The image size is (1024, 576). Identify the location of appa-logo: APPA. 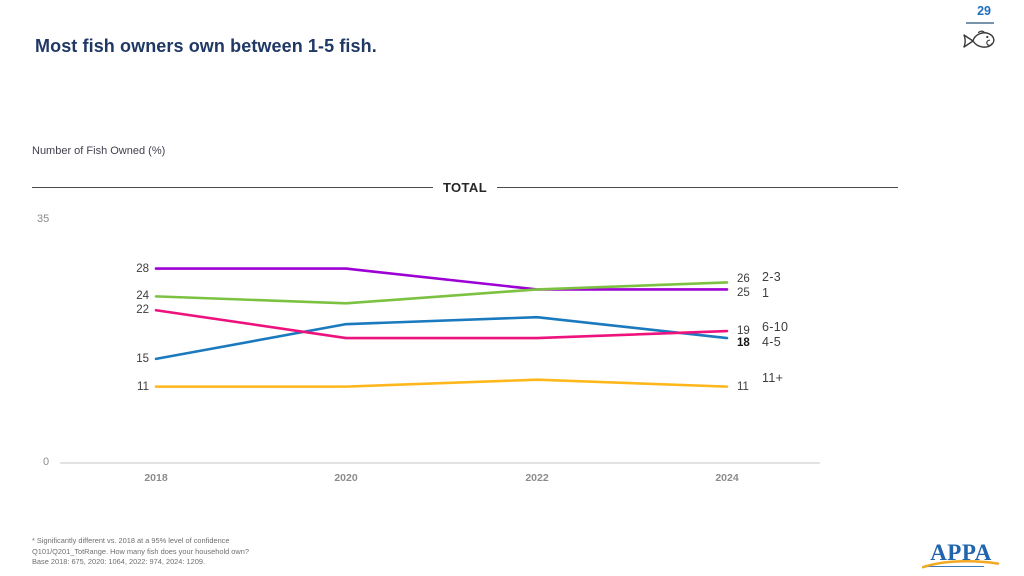
(961, 554).